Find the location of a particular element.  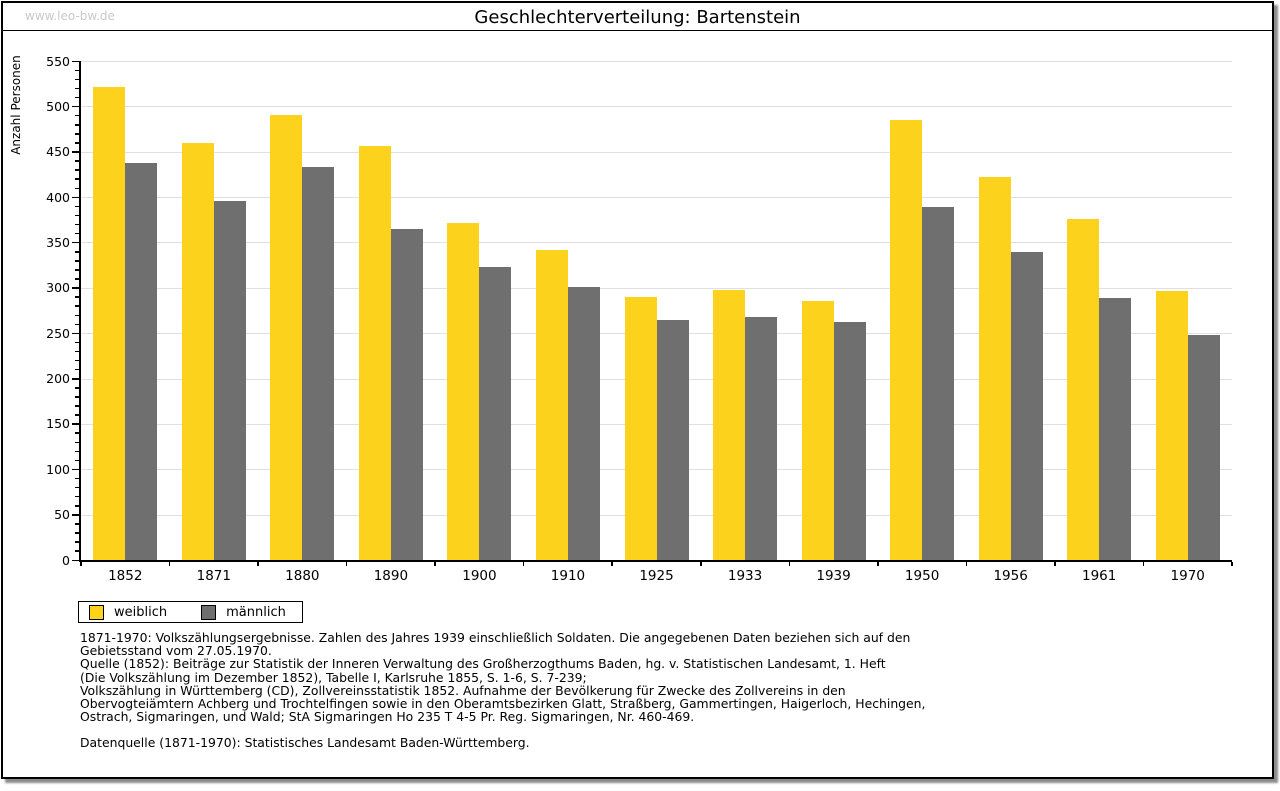

watermark: www.leo-bw.de is located at coordinates (70, 16).